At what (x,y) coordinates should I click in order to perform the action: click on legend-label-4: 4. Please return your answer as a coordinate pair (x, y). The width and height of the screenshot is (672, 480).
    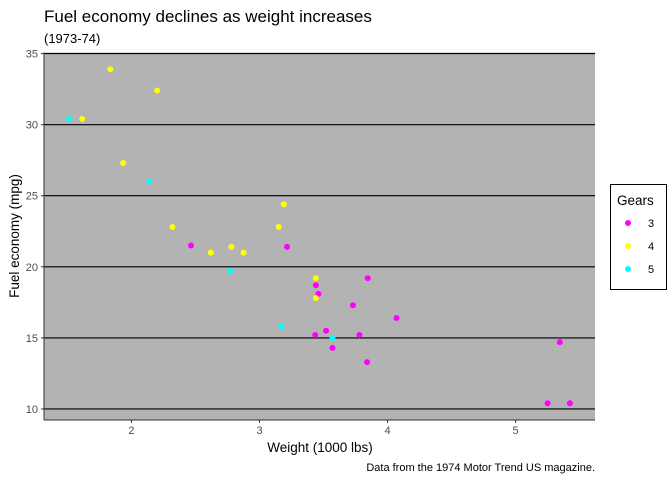
    Looking at the image, I should click on (651, 247).